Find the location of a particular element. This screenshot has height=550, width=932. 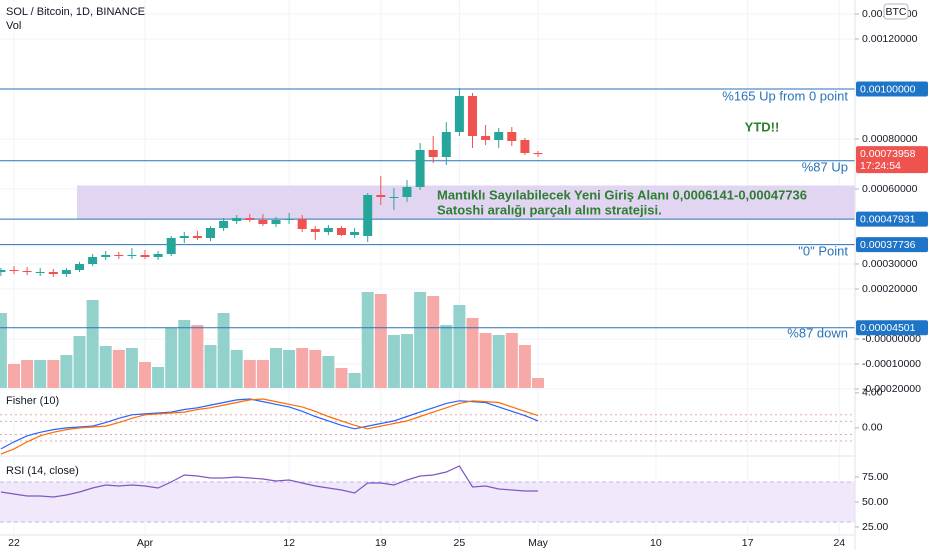

y-tick-label: 0.00 is located at coordinates (872, 428).